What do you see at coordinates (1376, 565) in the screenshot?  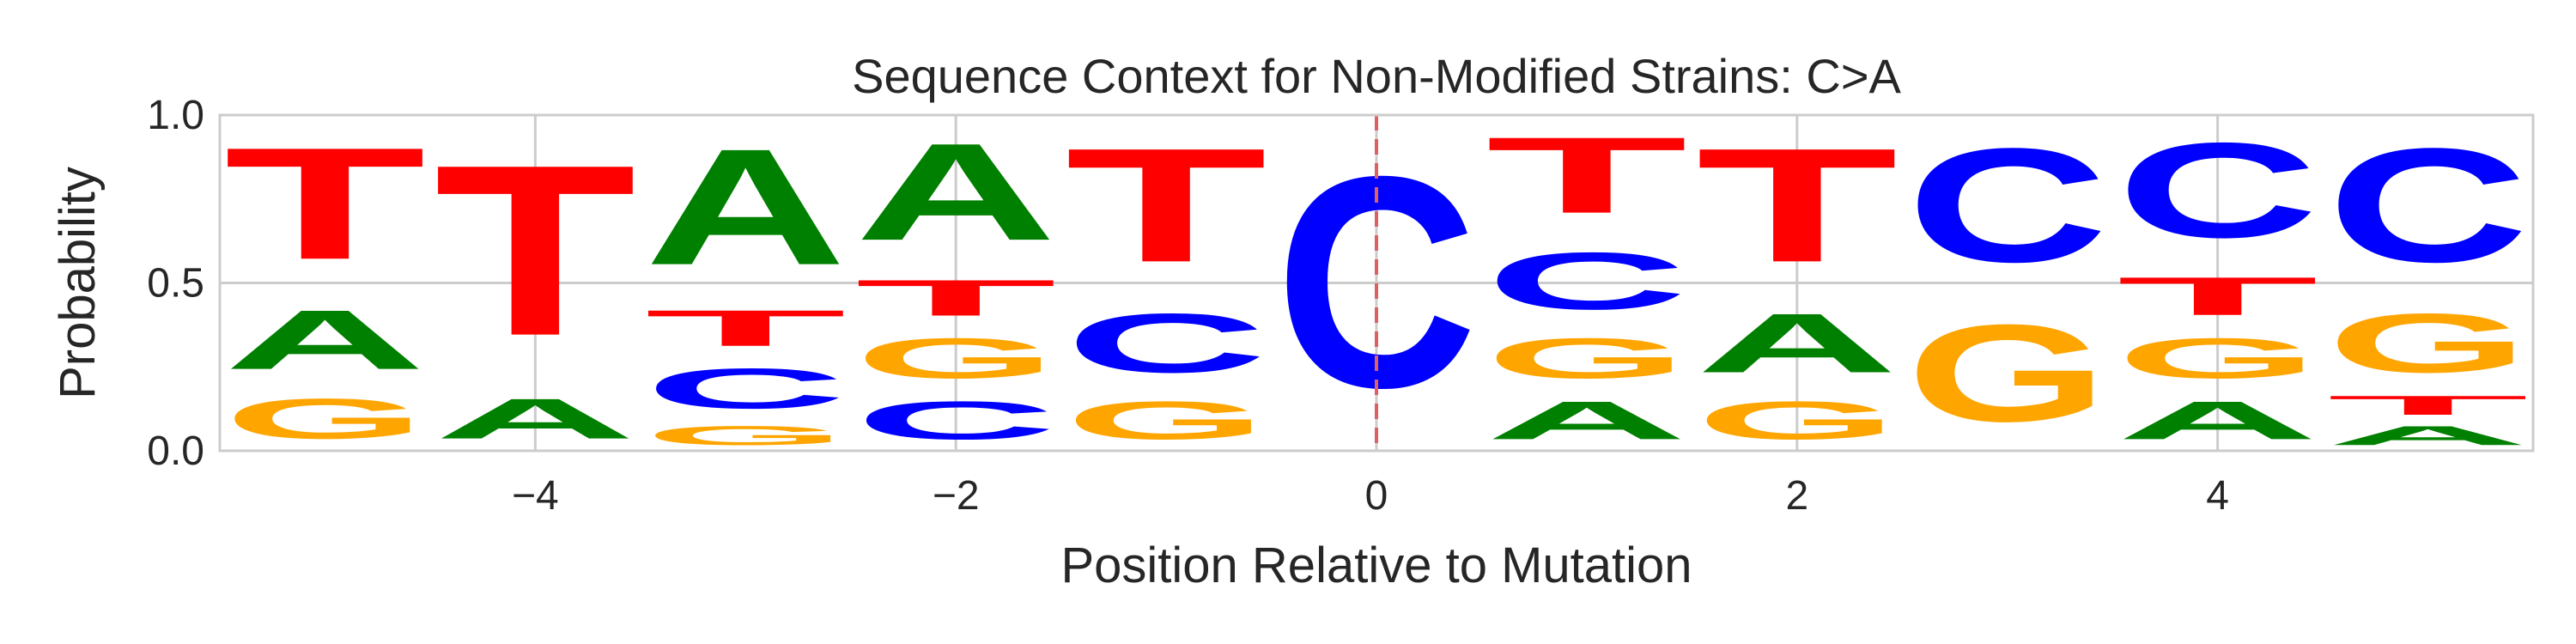 I see `x-axis-label: Position Relative to Mutation` at bounding box center [1376, 565].